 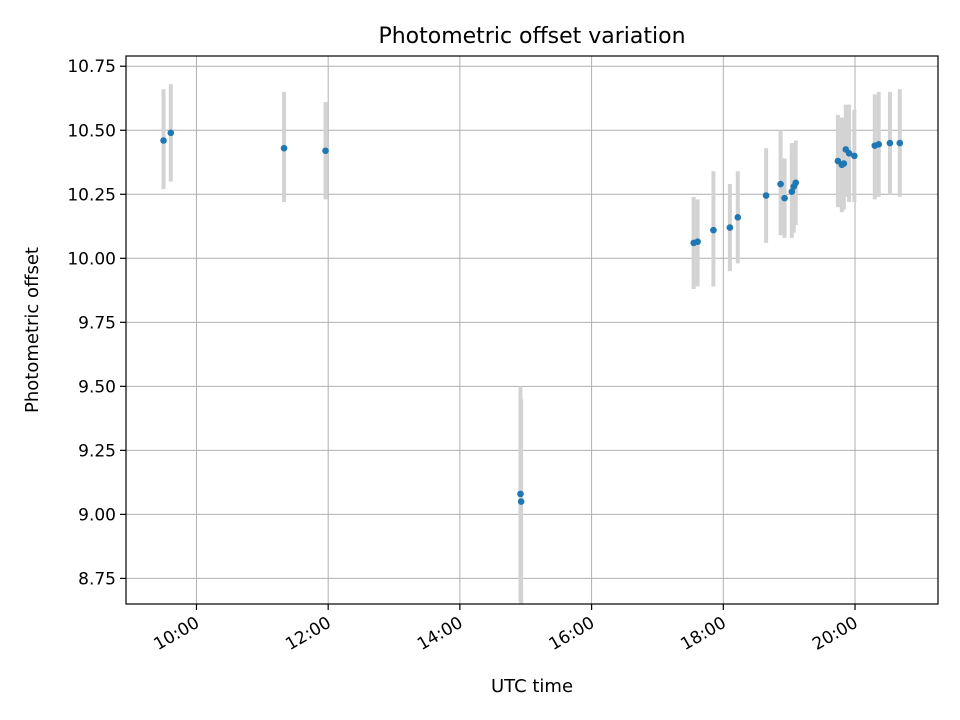 What do you see at coordinates (97, 451) in the screenshot?
I see `y-tick-label: 9.25` at bounding box center [97, 451].